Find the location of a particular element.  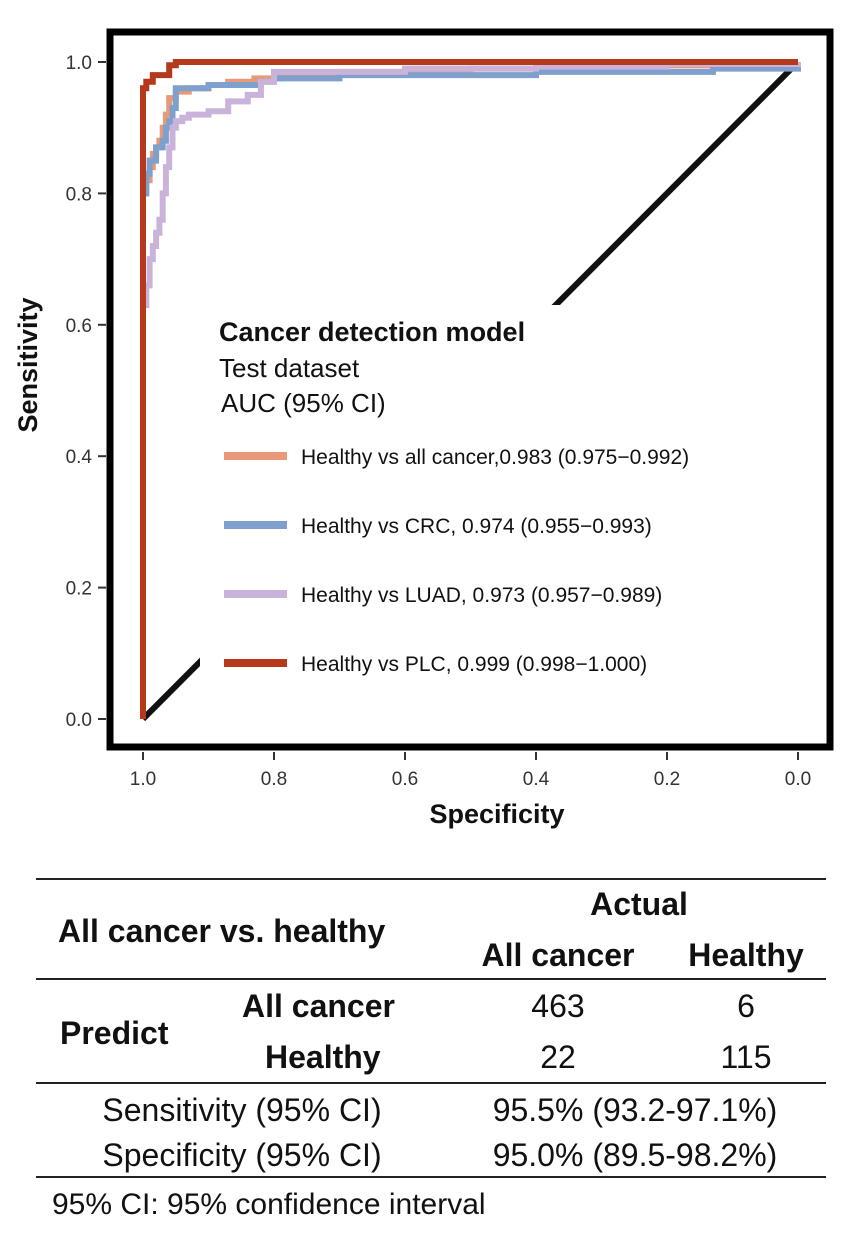

y-axis: 0.0 0.2 0.4 0.6 0.8 1.0 is located at coordinates (86, 392).